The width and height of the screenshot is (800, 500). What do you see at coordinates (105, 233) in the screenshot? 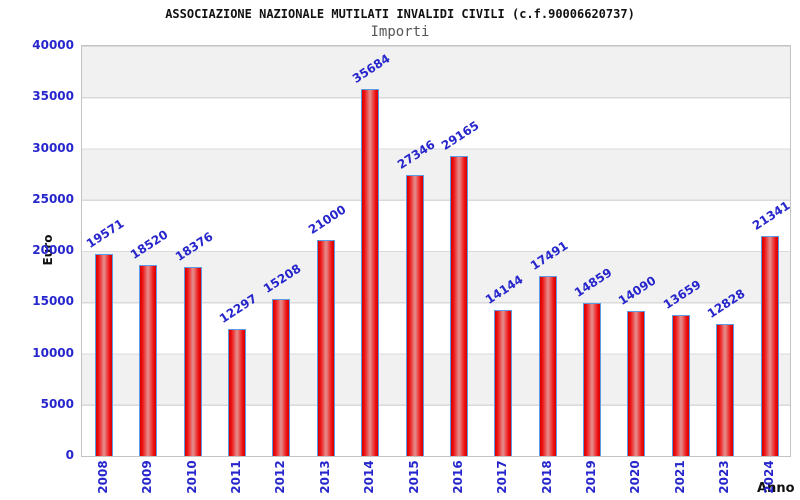
I see `bar-value-label-2008: 19571` at bounding box center [105, 233].